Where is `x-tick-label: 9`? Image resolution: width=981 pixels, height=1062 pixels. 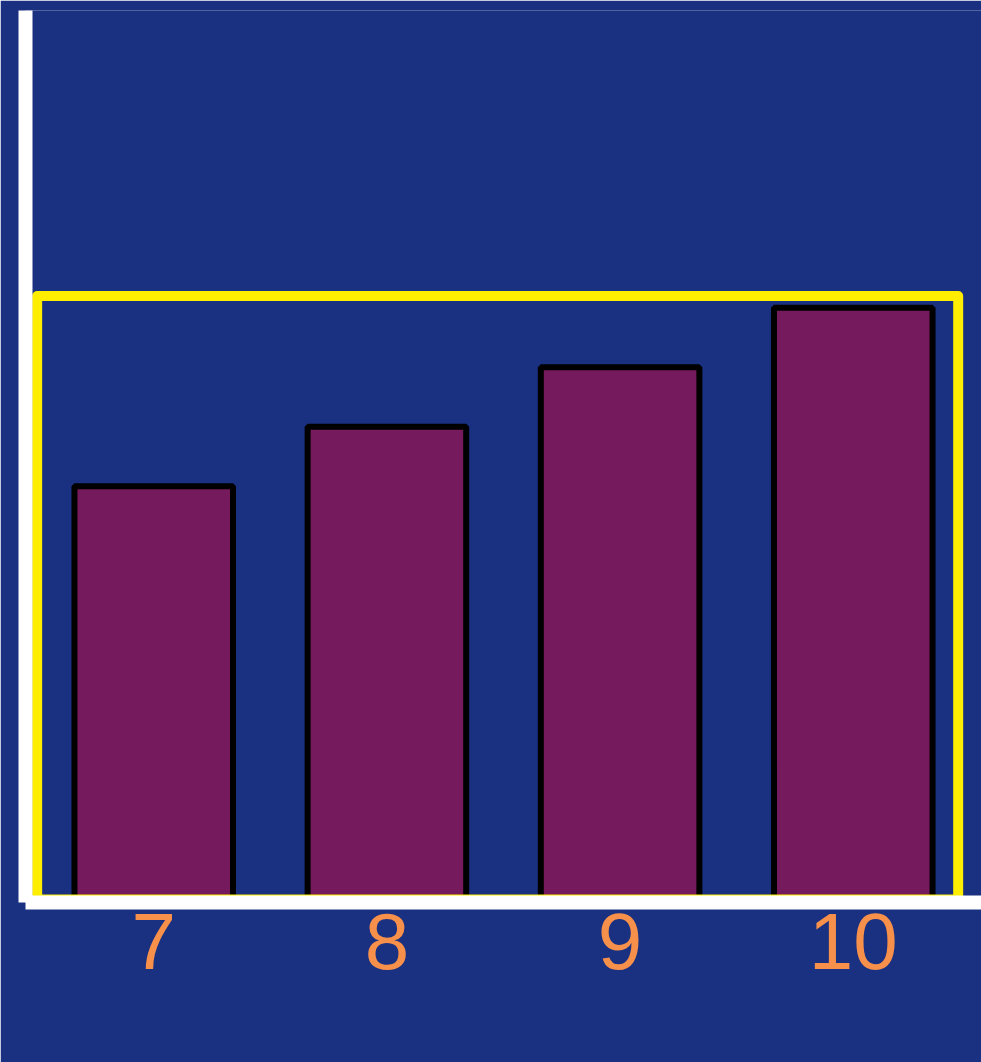 x-tick-label: 9 is located at coordinates (620, 941).